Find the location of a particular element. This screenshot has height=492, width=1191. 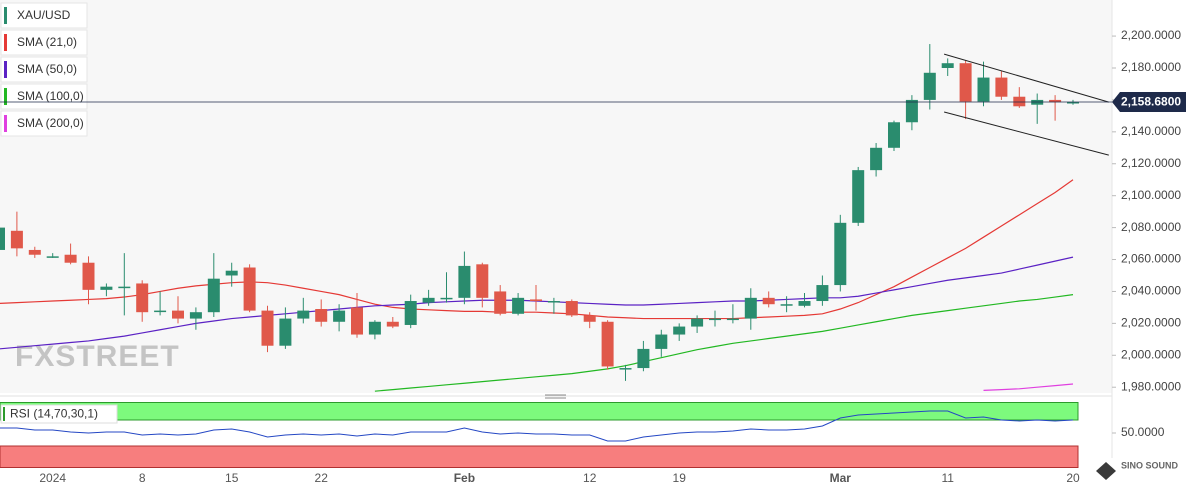

legend-label: SMA (200,0) is located at coordinates (50, 123).